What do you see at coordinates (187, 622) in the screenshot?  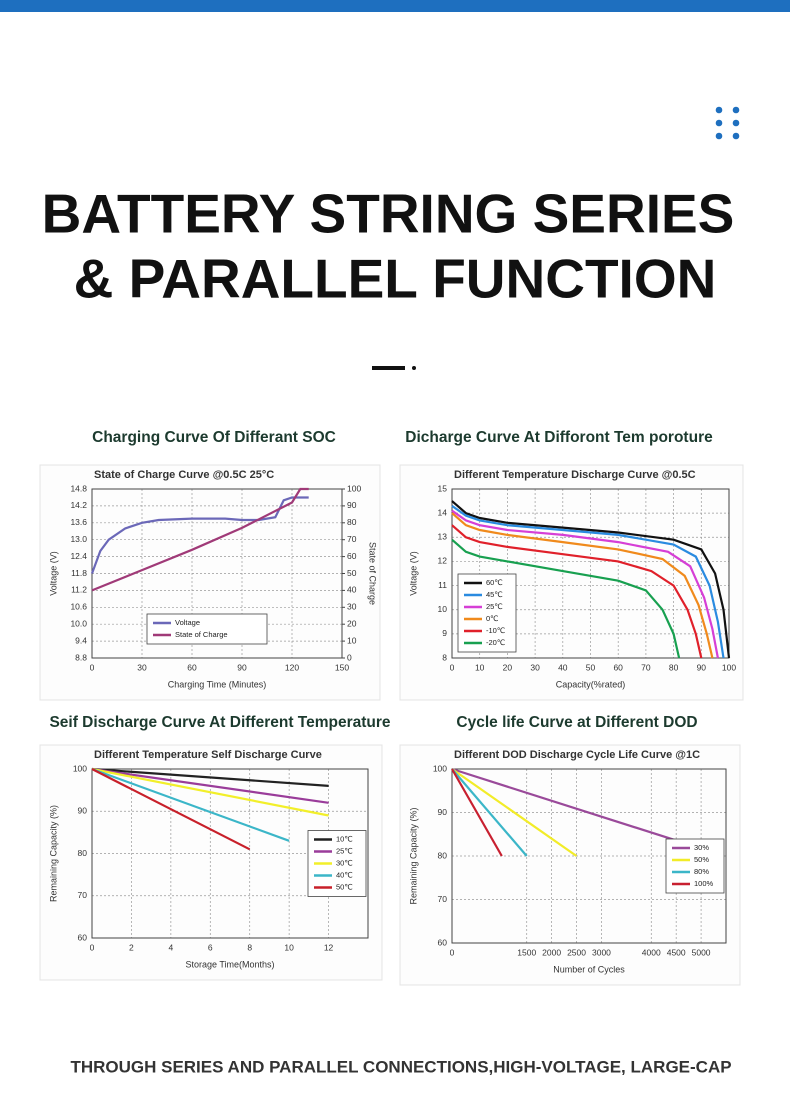 I see `legend-label: Voltage` at bounding box center [187, 622].